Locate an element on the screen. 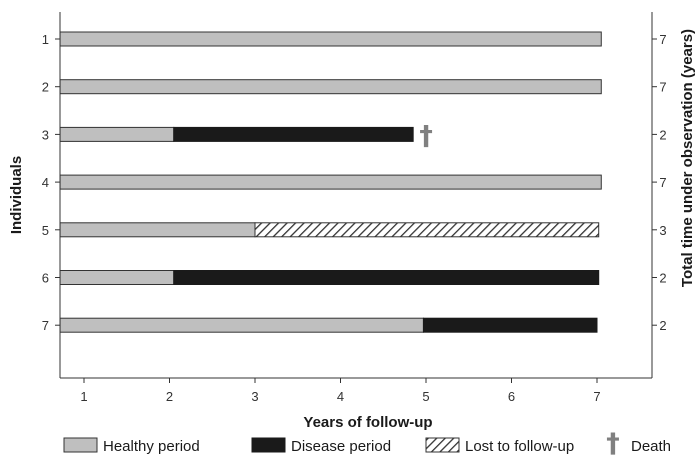 The image size is (699, 456). x-tick-label-3: 3 is located at coordinates (254, 396).